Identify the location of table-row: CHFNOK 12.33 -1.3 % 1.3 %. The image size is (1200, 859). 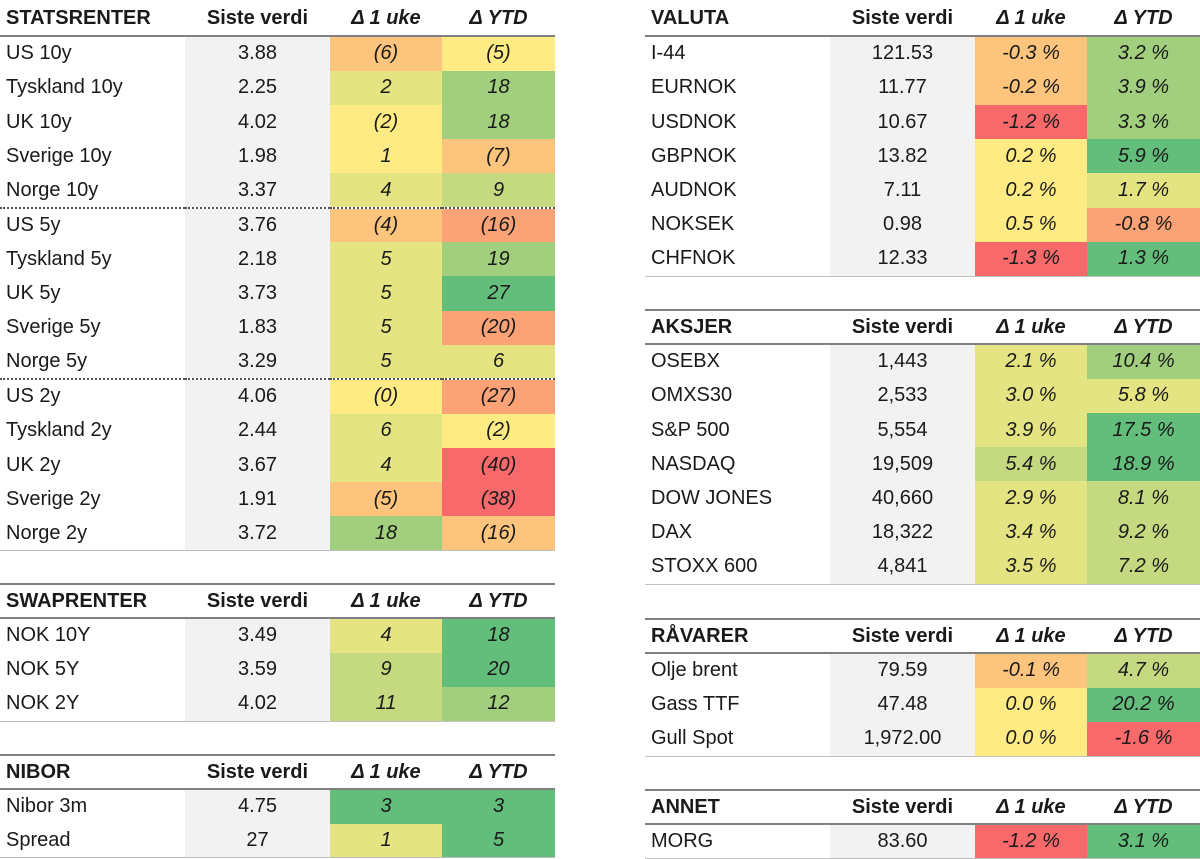
(922, 259).